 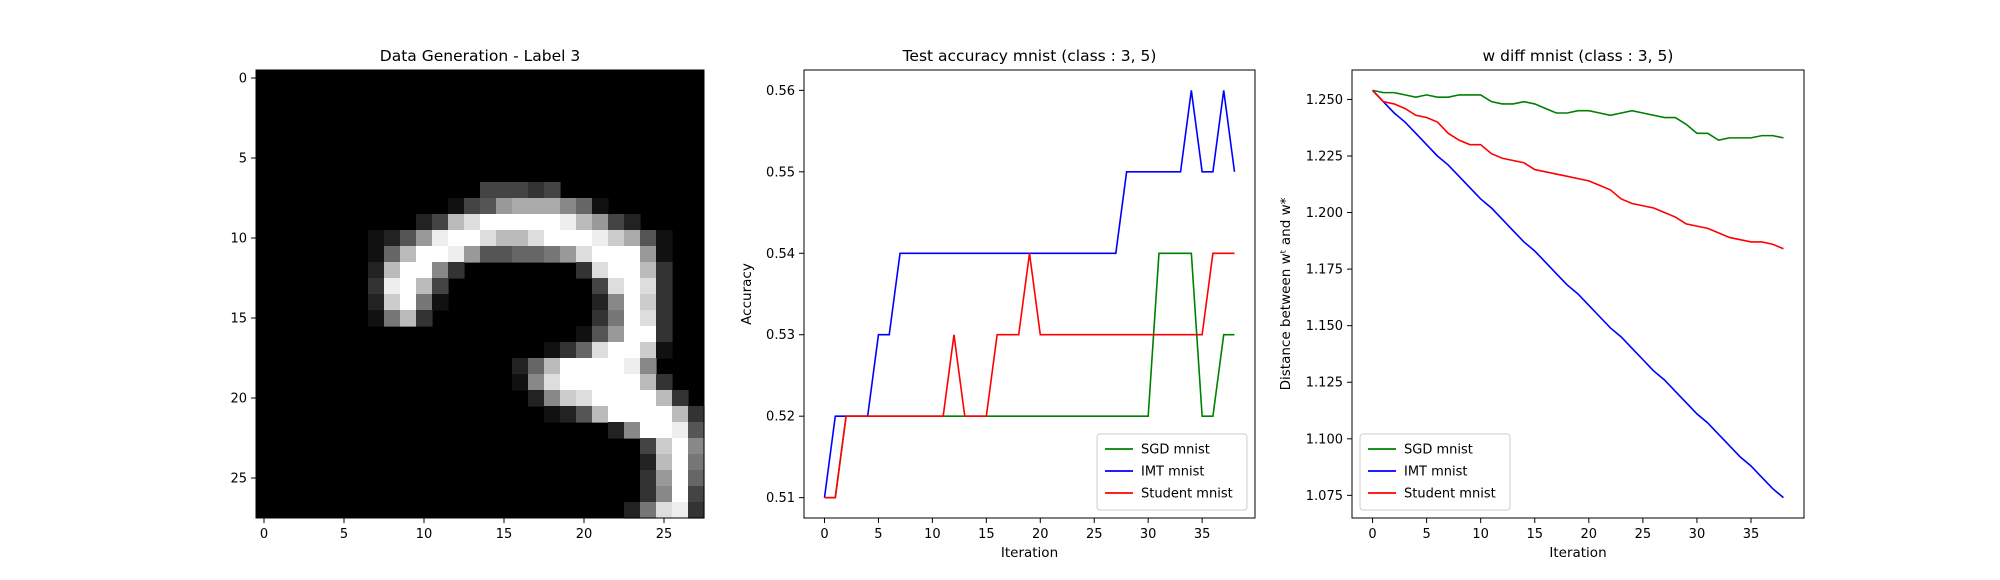 What do you see at coordinates (1324, 326) in the screenshot?
I see `y-tick-label: 1.150` at bounding box center [1324, 326].